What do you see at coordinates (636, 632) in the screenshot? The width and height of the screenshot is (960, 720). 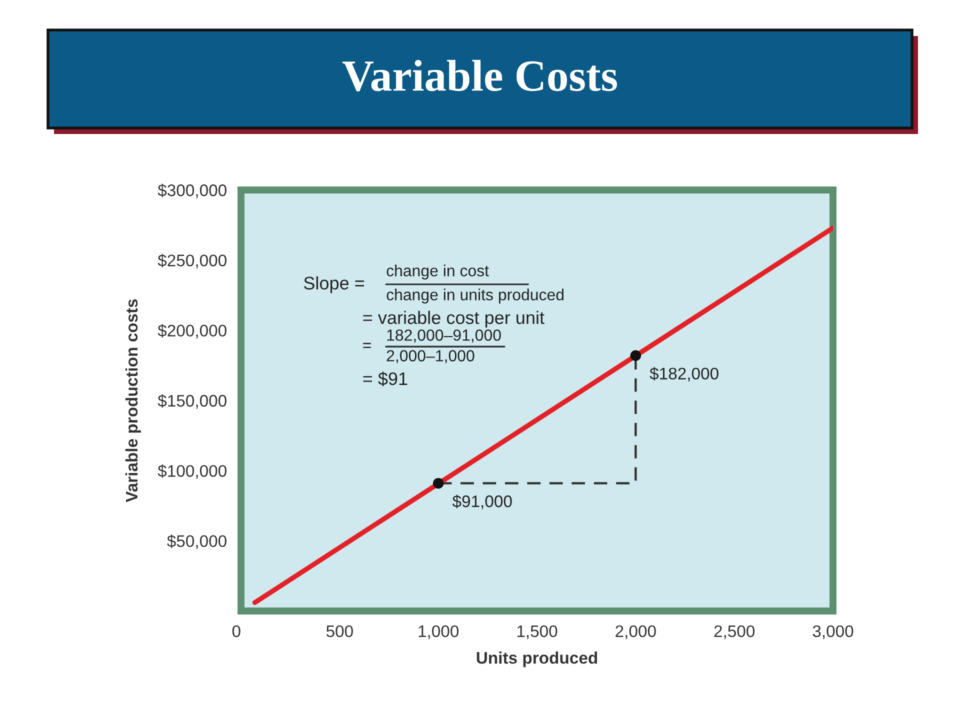 I see `x-tick-label: 2,000` at bounding box center [636, 632].